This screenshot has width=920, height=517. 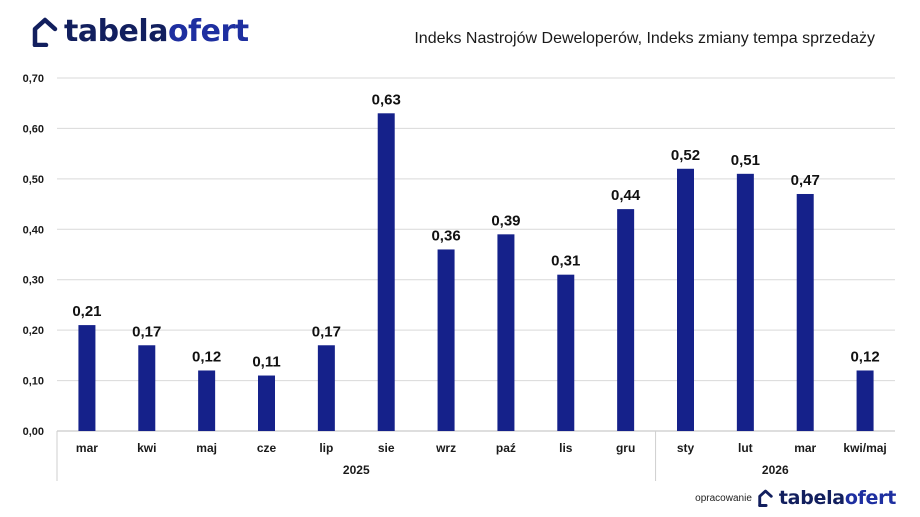 I want to click on y-tick-label: 0,30, so click(x=33, y=281).